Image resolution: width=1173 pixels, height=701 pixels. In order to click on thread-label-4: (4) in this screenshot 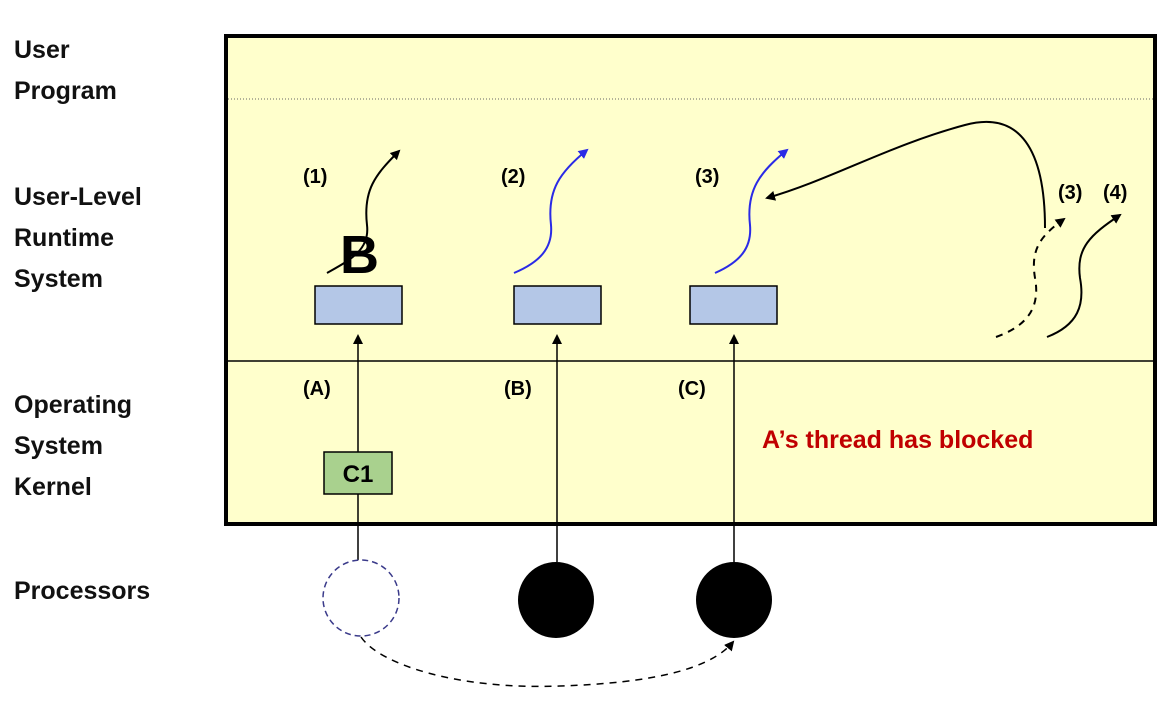, I will do `click(1115, 193)`.